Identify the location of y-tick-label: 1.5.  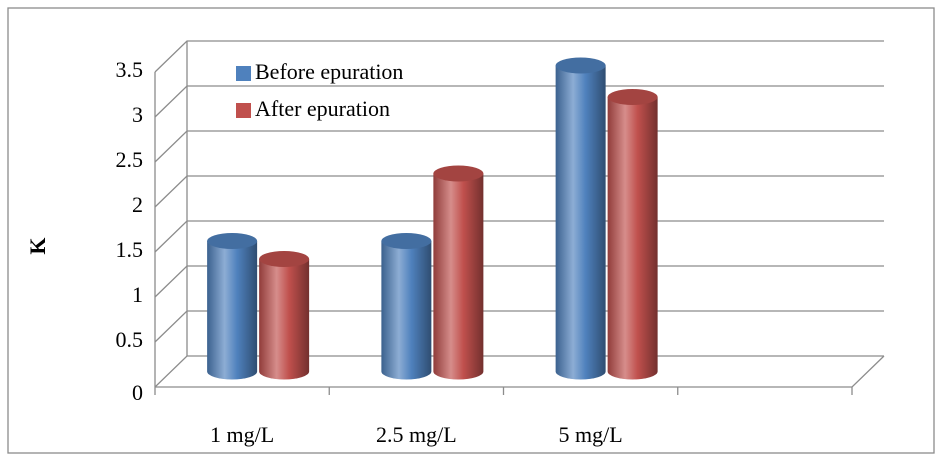
(130, 249).